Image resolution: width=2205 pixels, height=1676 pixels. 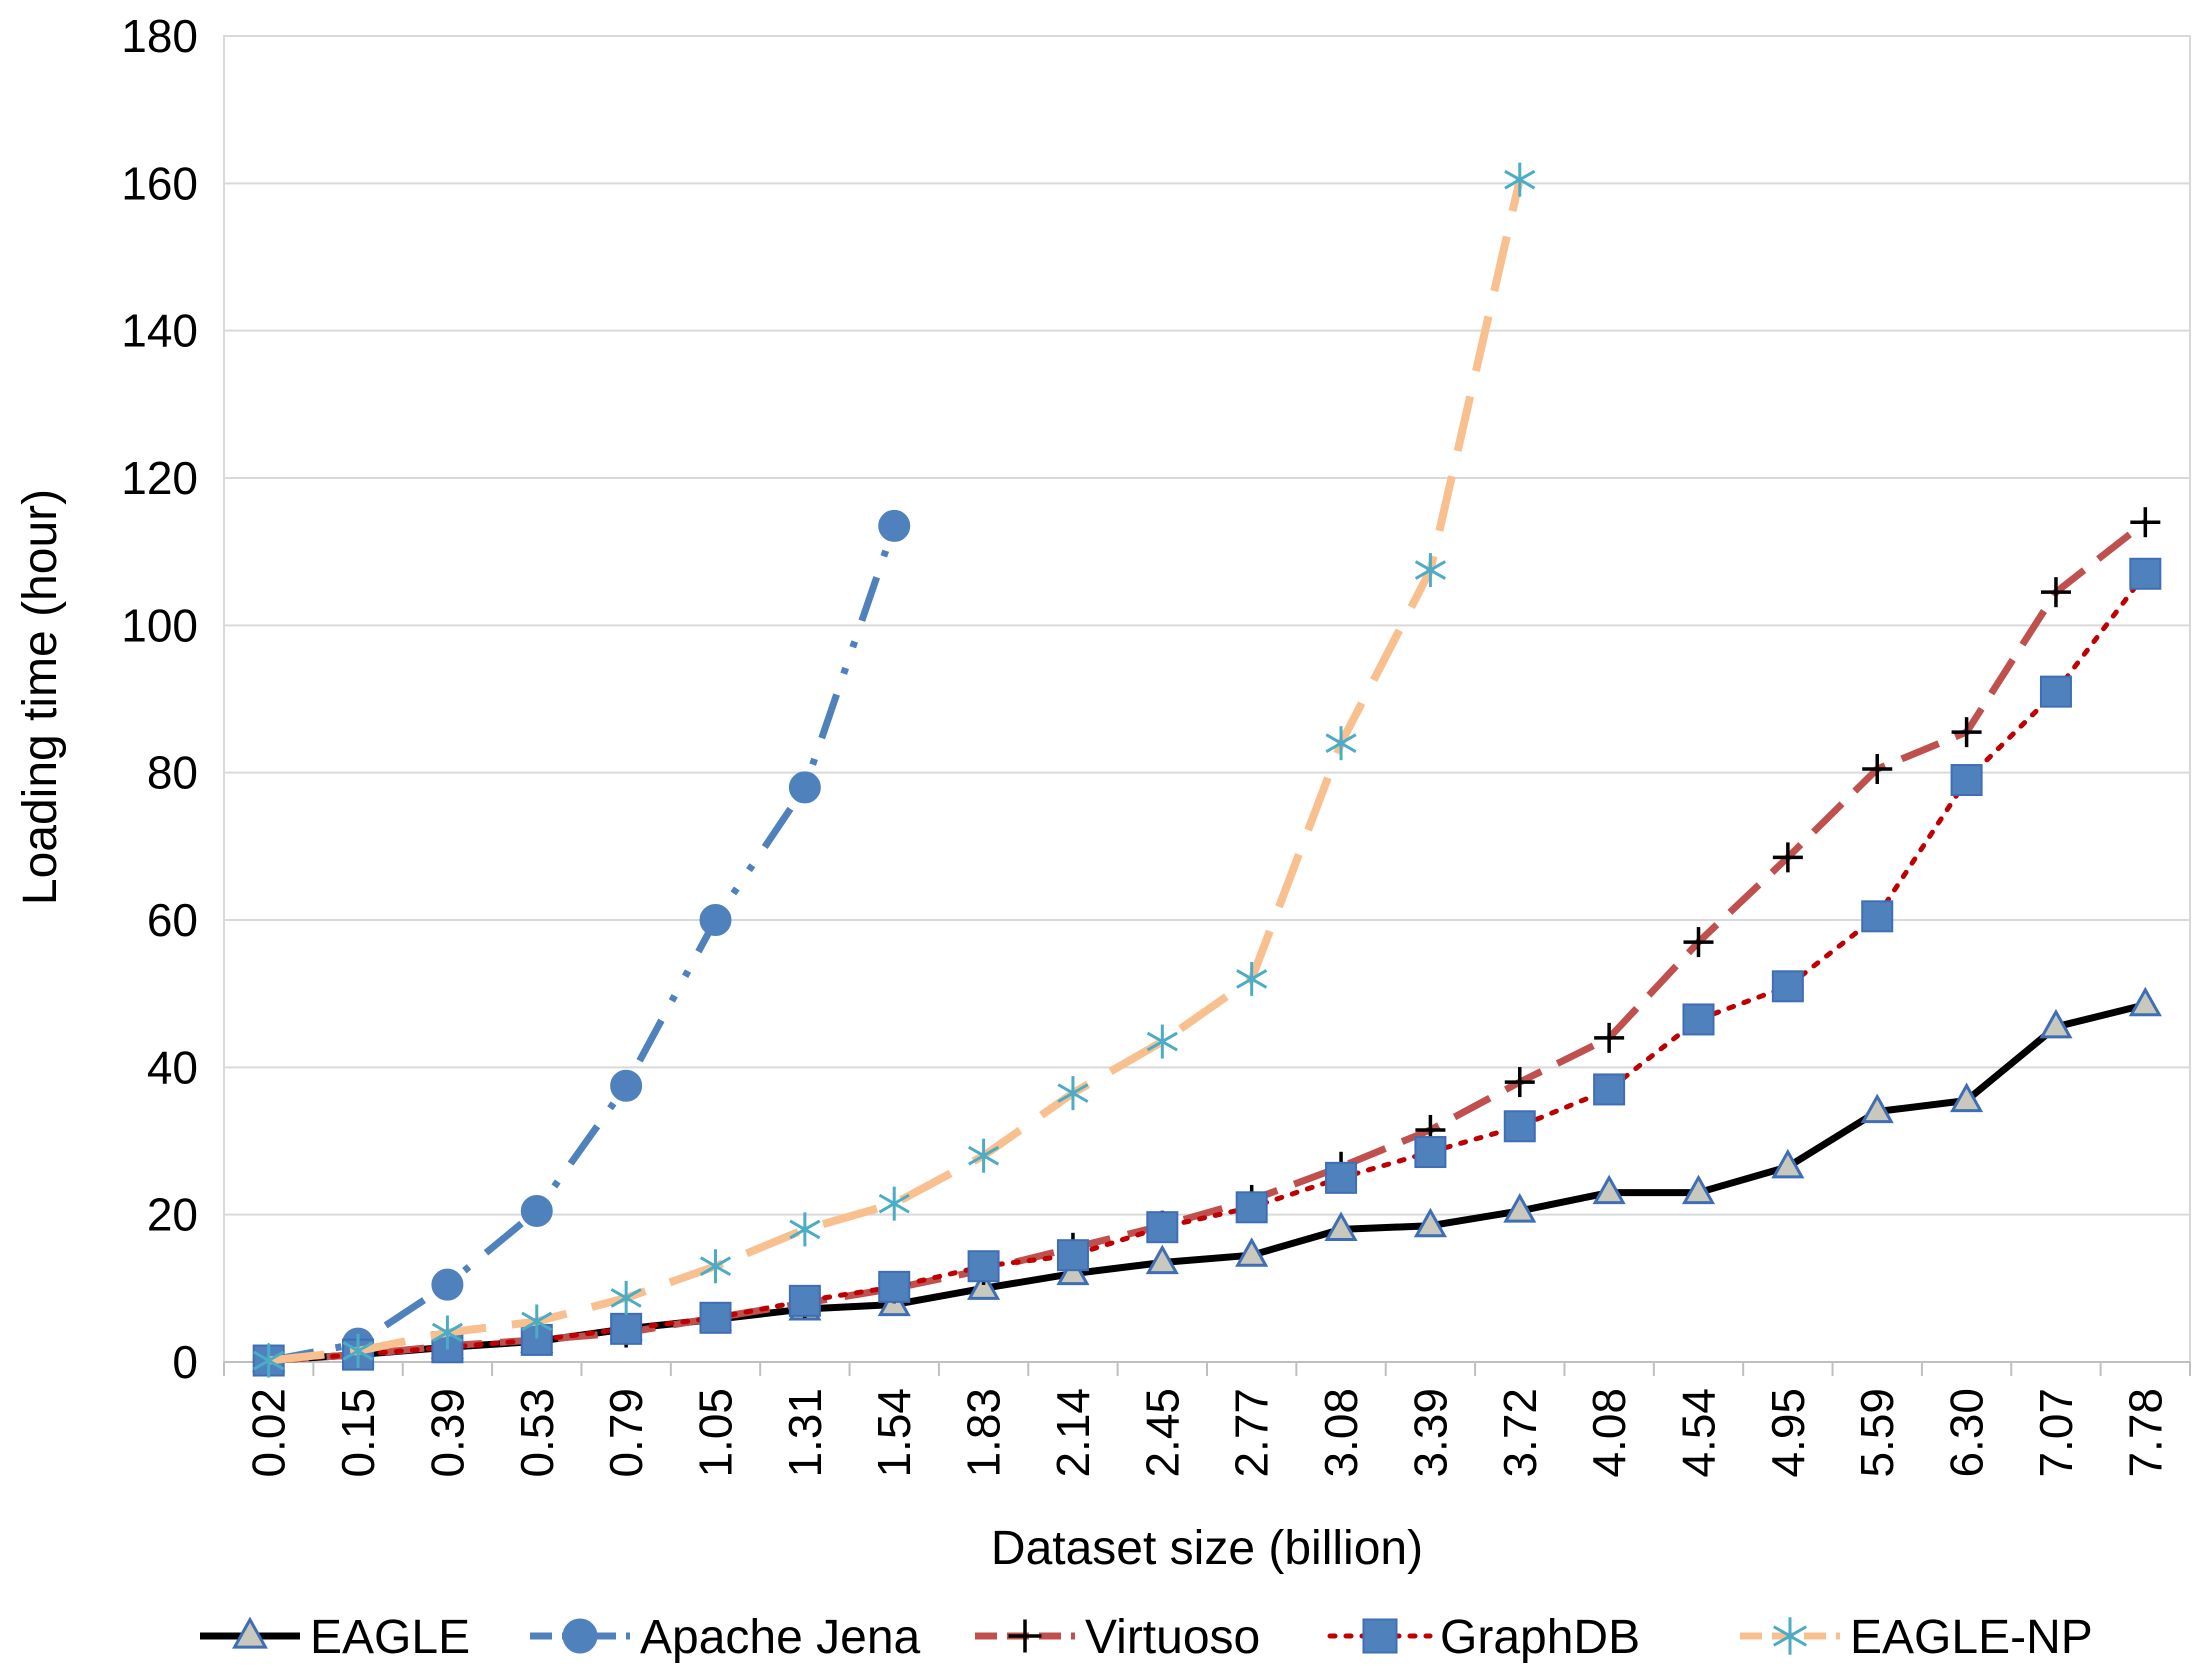 I want to click on legend-item-apache-jena: Apache Jena, so click(x=725, y=1637).